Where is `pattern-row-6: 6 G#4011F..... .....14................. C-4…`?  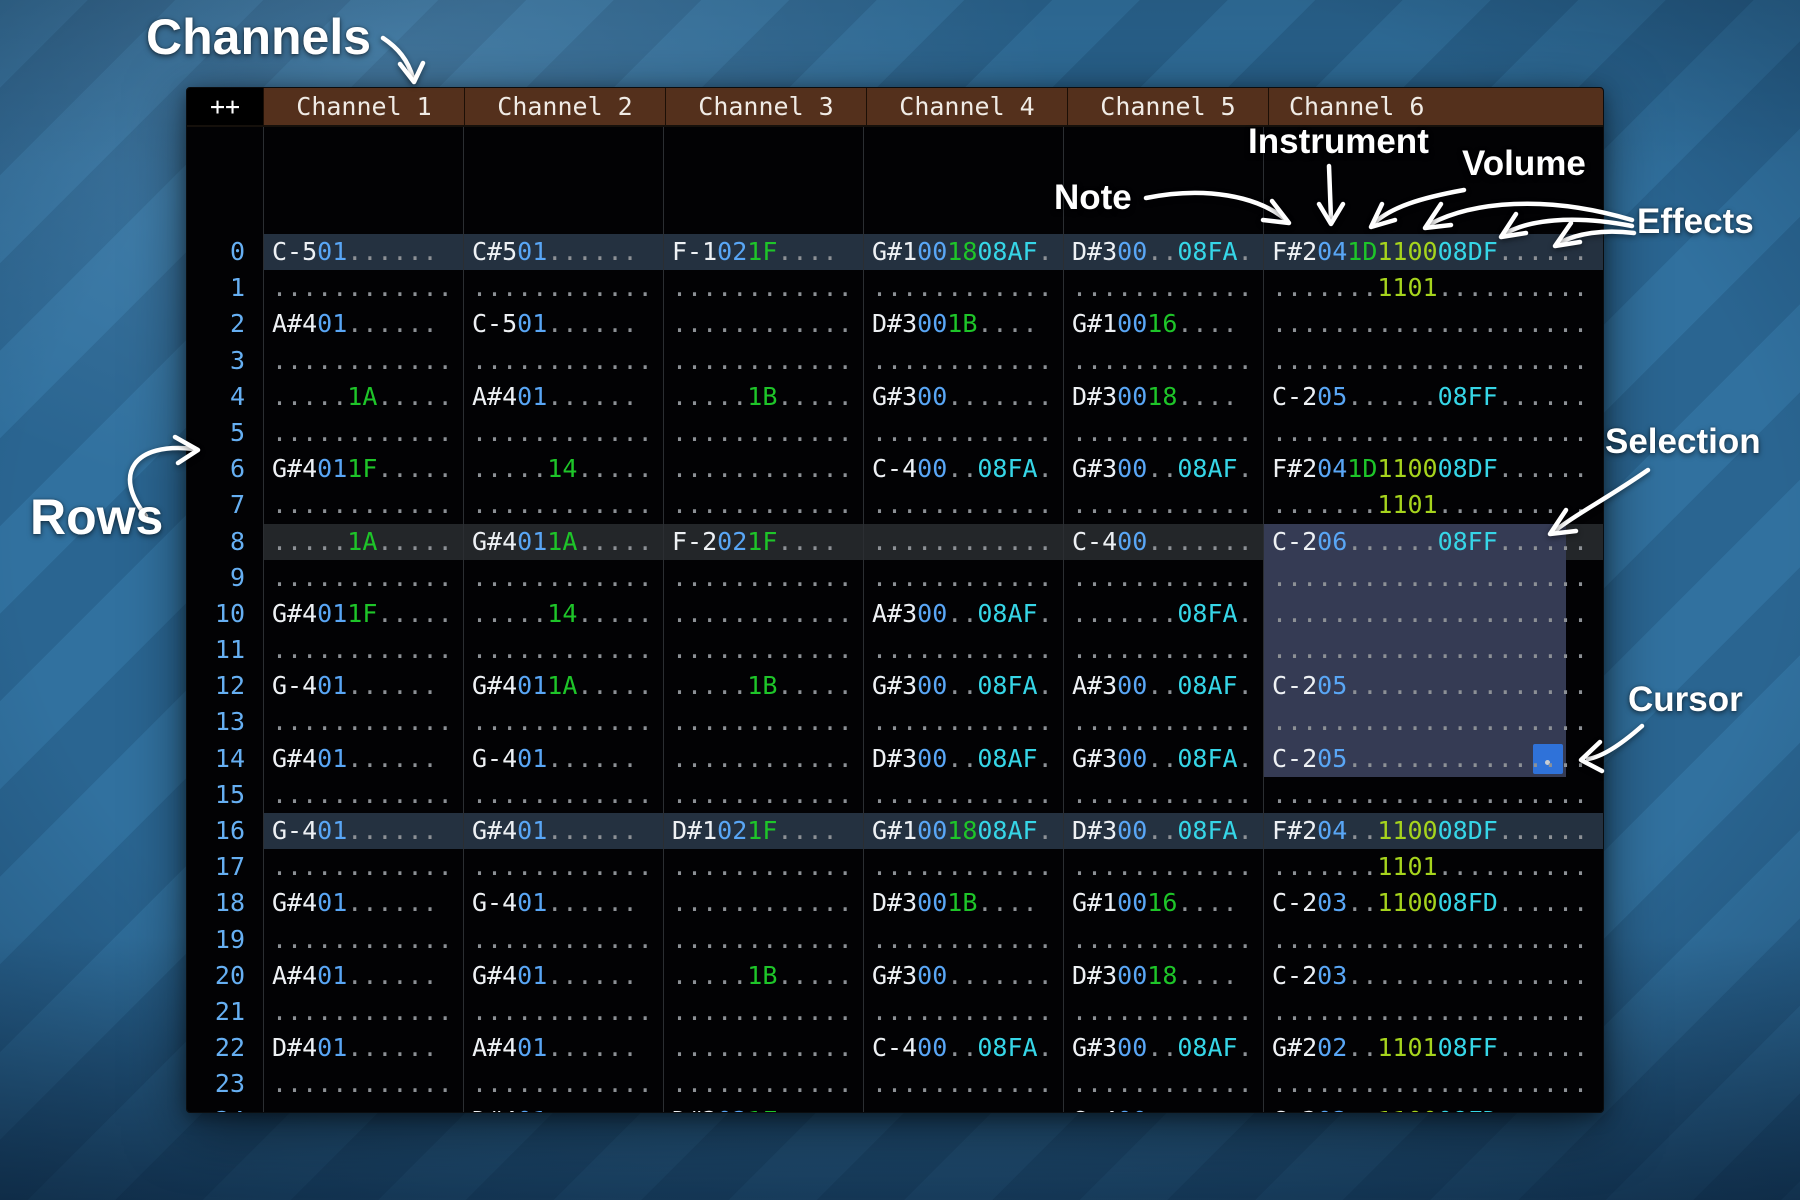 pattern-row-6: 6 G#4011F..... .....14................. C-4… is located at coordinates (895, 469).